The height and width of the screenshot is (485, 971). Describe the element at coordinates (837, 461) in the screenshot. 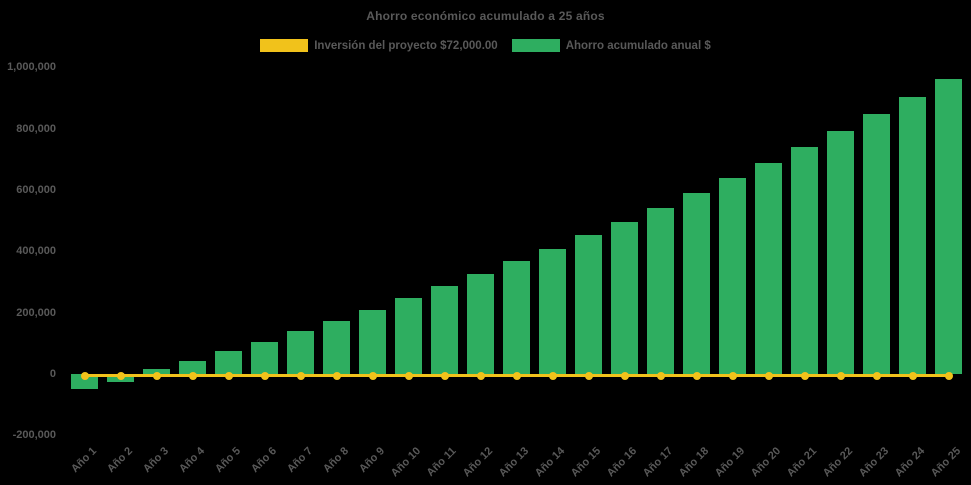

I see `x-axis-label: Año 22` at that location.